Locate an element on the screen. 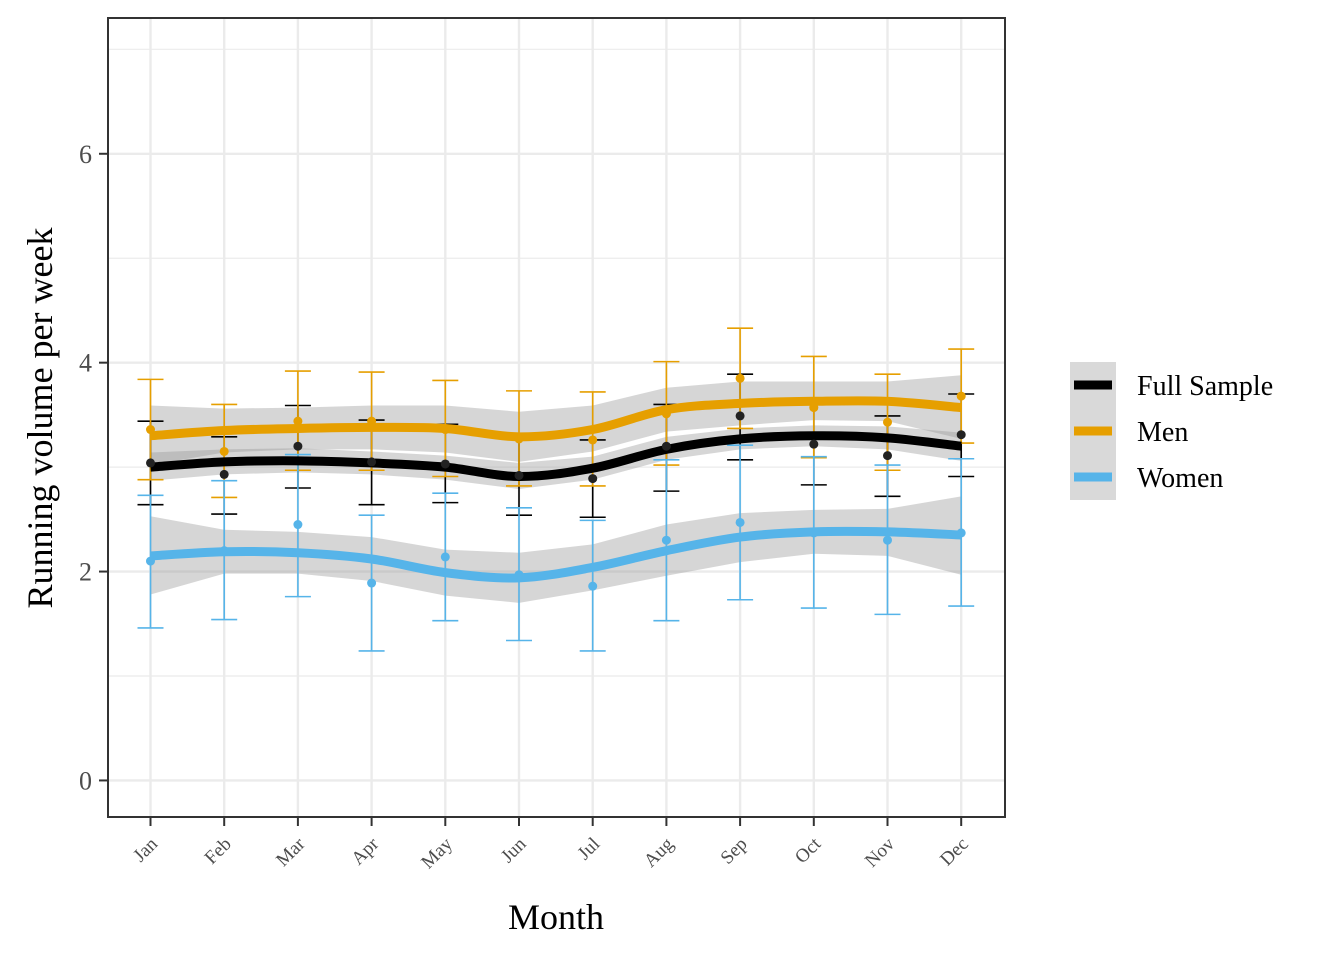  y-tick-label: 6 is located at coordinates (85, 154).